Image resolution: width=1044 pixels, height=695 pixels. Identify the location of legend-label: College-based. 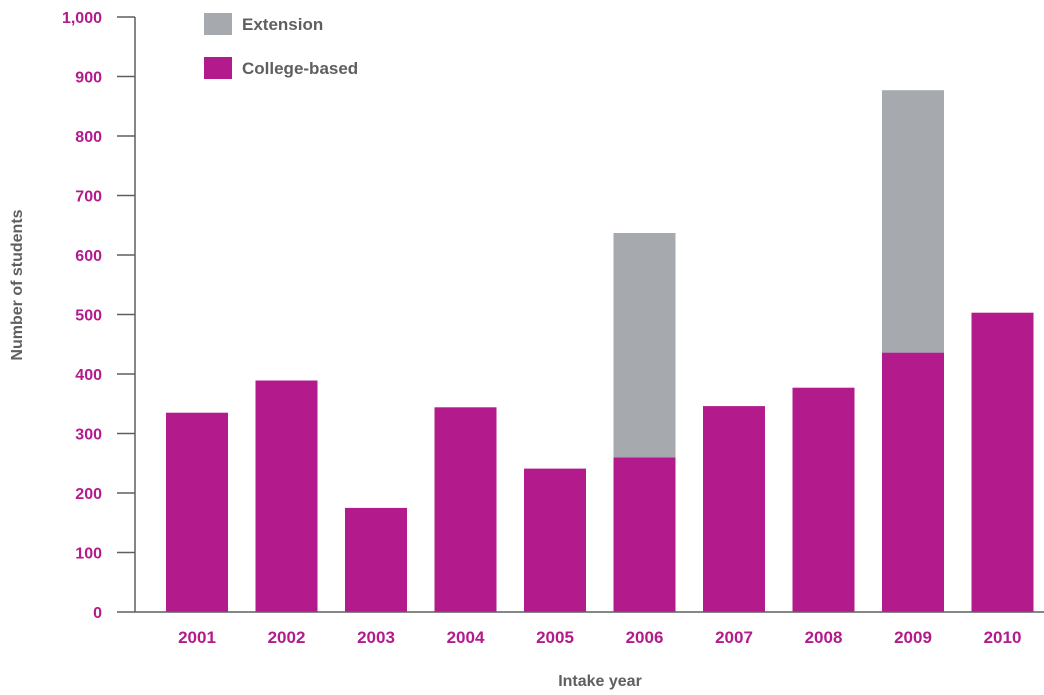
(300, 68).